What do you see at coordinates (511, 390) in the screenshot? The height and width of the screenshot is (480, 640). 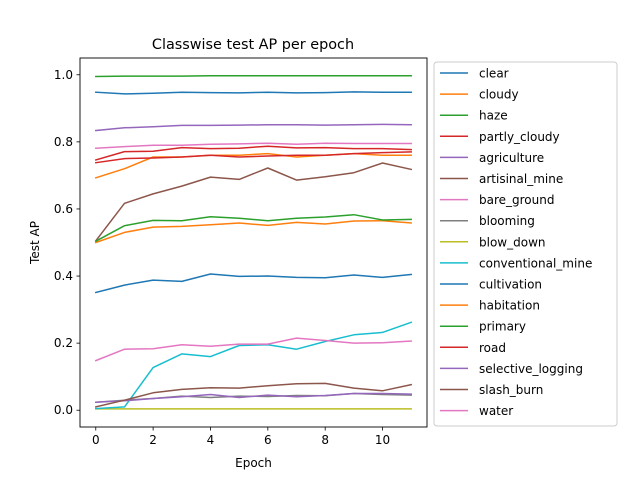 I see `legend-label-slash-burn: slash_burn` at bounding box center [511, 390].